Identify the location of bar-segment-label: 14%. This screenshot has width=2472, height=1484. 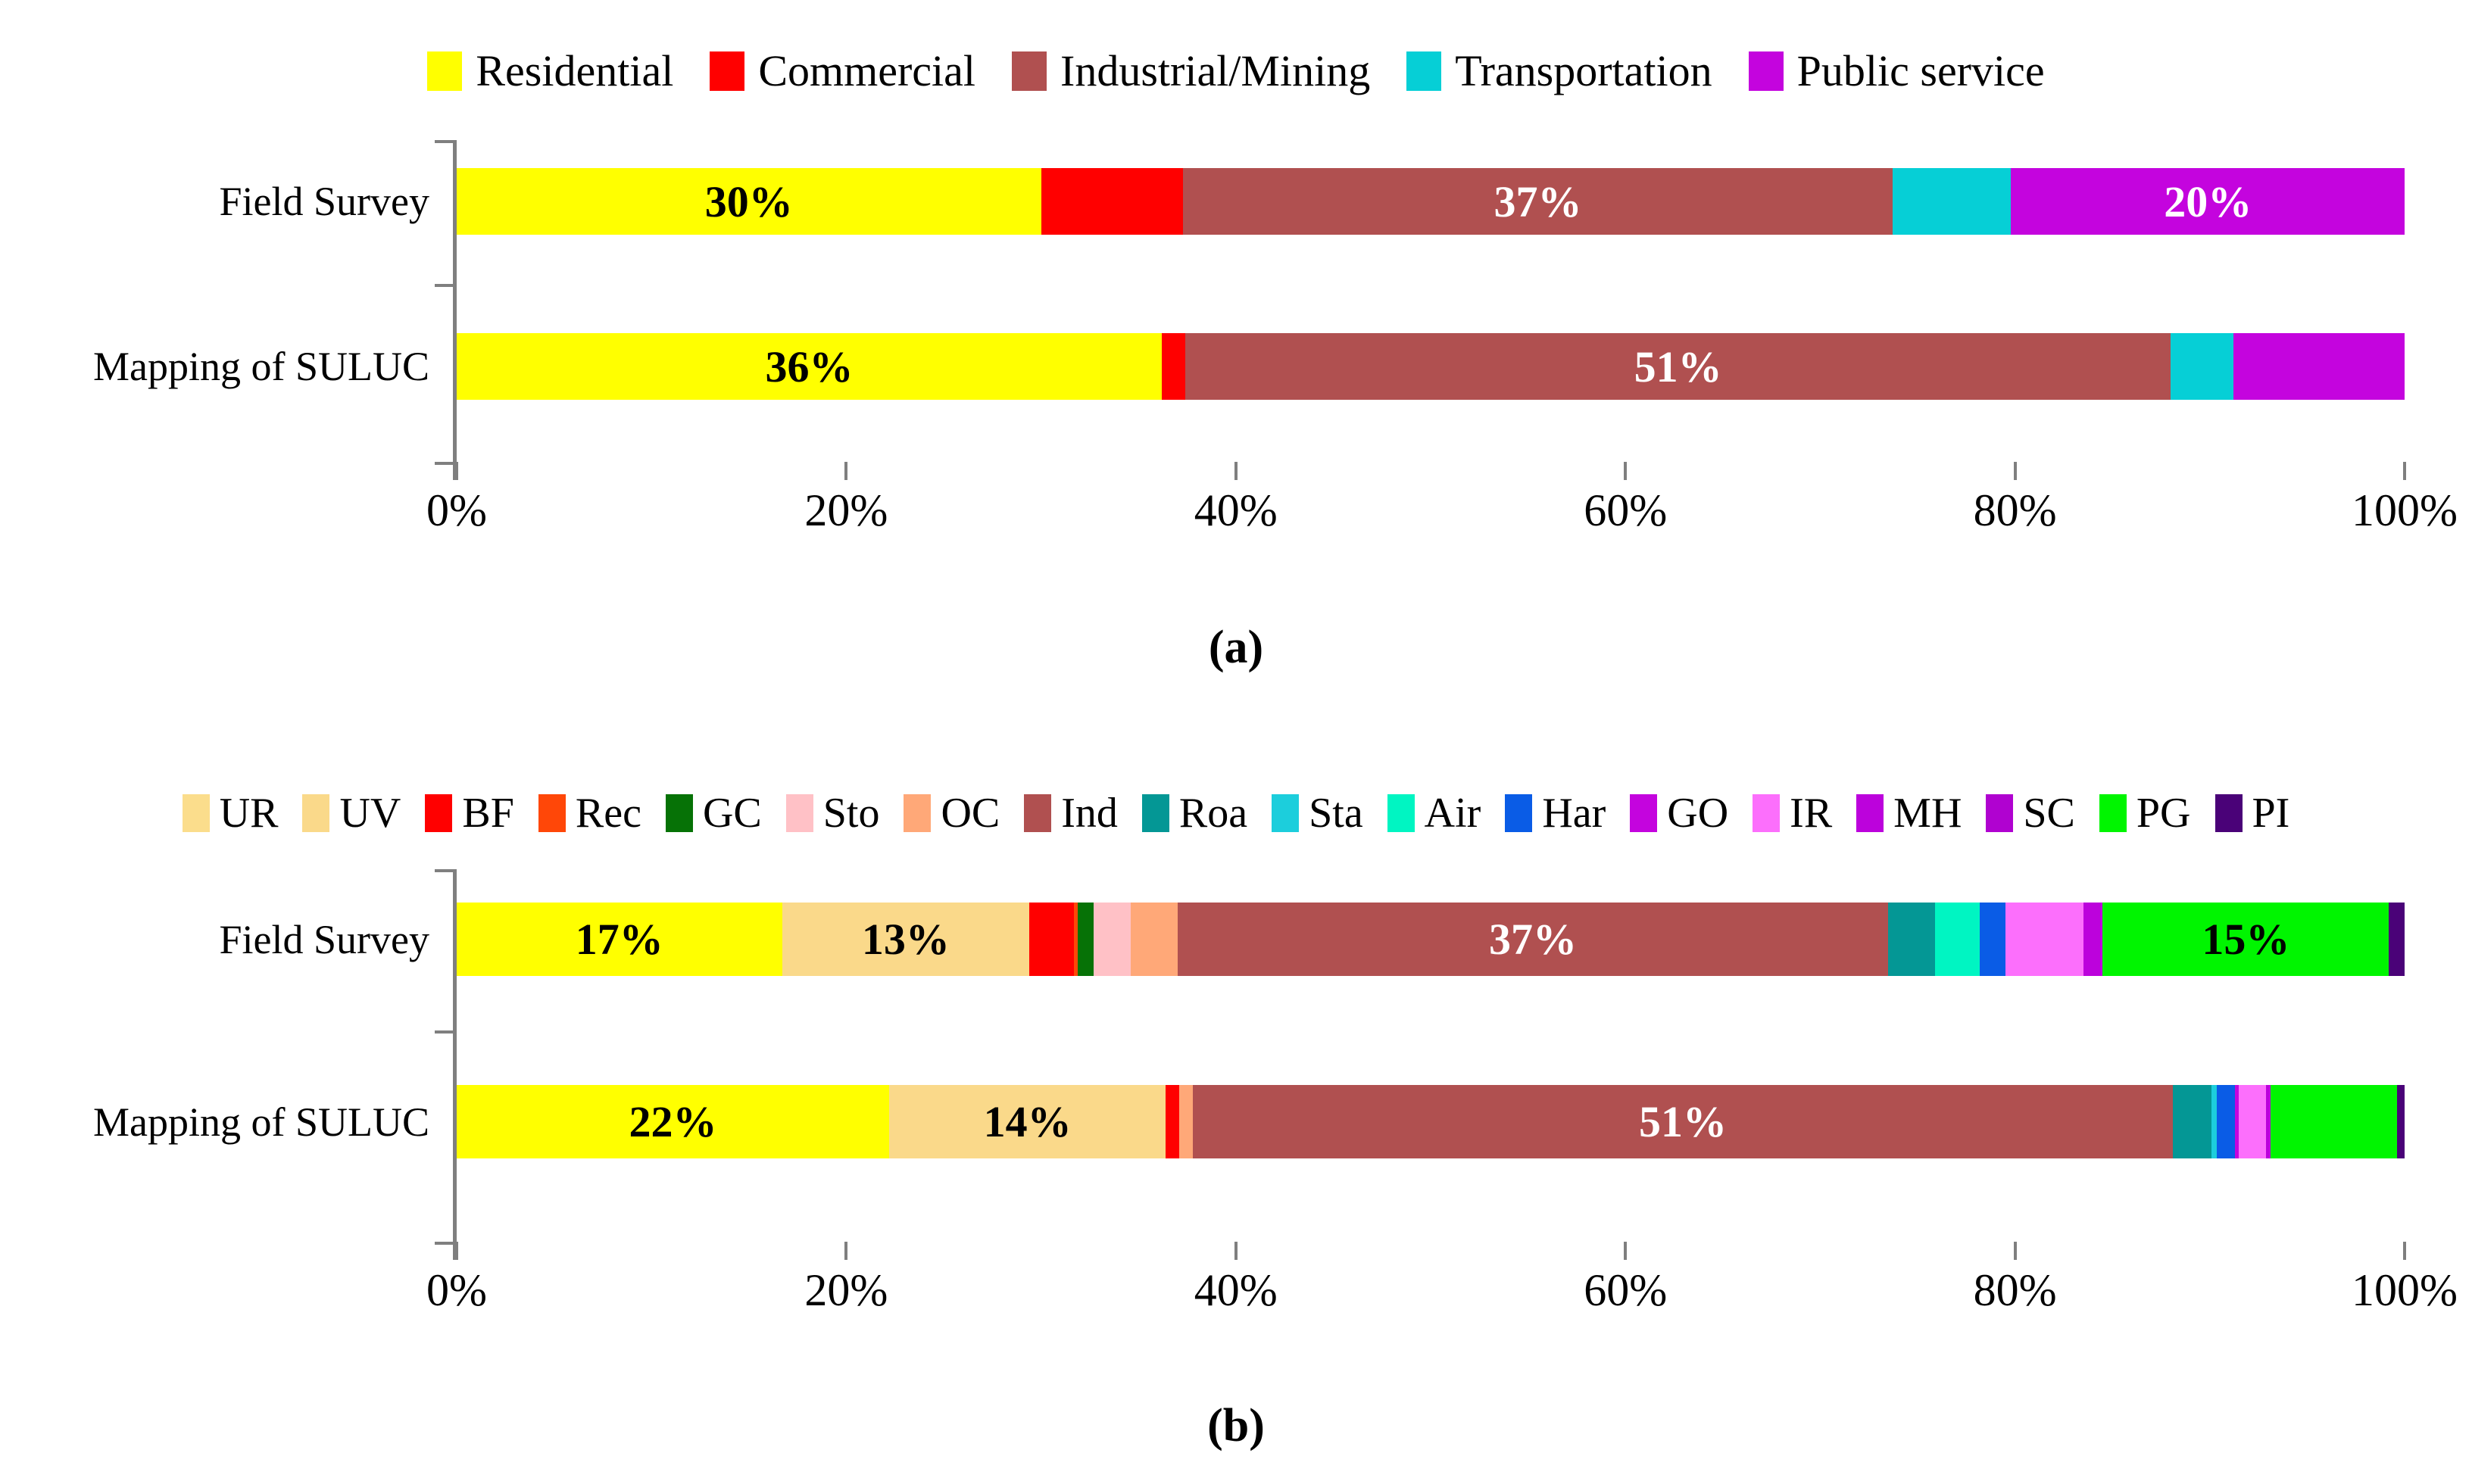
(1027, 1121).